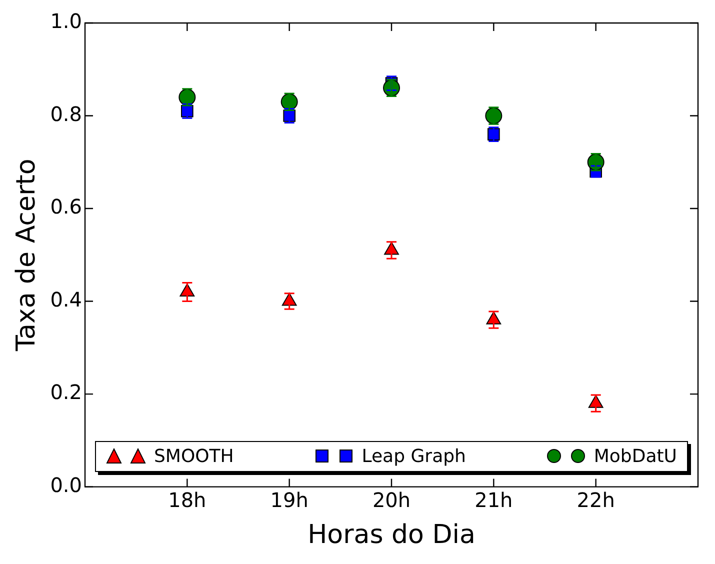 Image resolution: width=715 pixels, height=564 pixels. I want to click on x-axis-title: Horas do Dia, so click(392, 535).